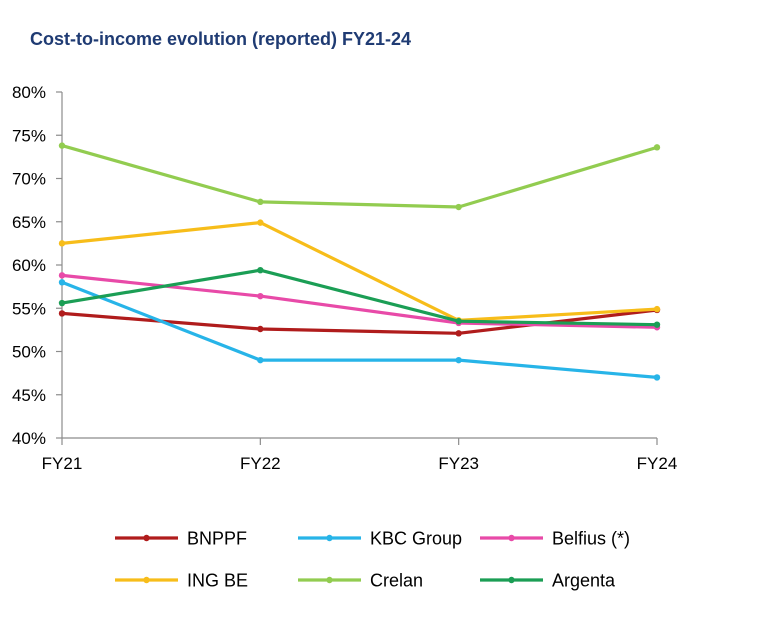 The image size is (760, 617). What do you see at coordinates (396, 581) in the screenshot?
I see `legend-label: Crelan` at bounding box center [396, 581].